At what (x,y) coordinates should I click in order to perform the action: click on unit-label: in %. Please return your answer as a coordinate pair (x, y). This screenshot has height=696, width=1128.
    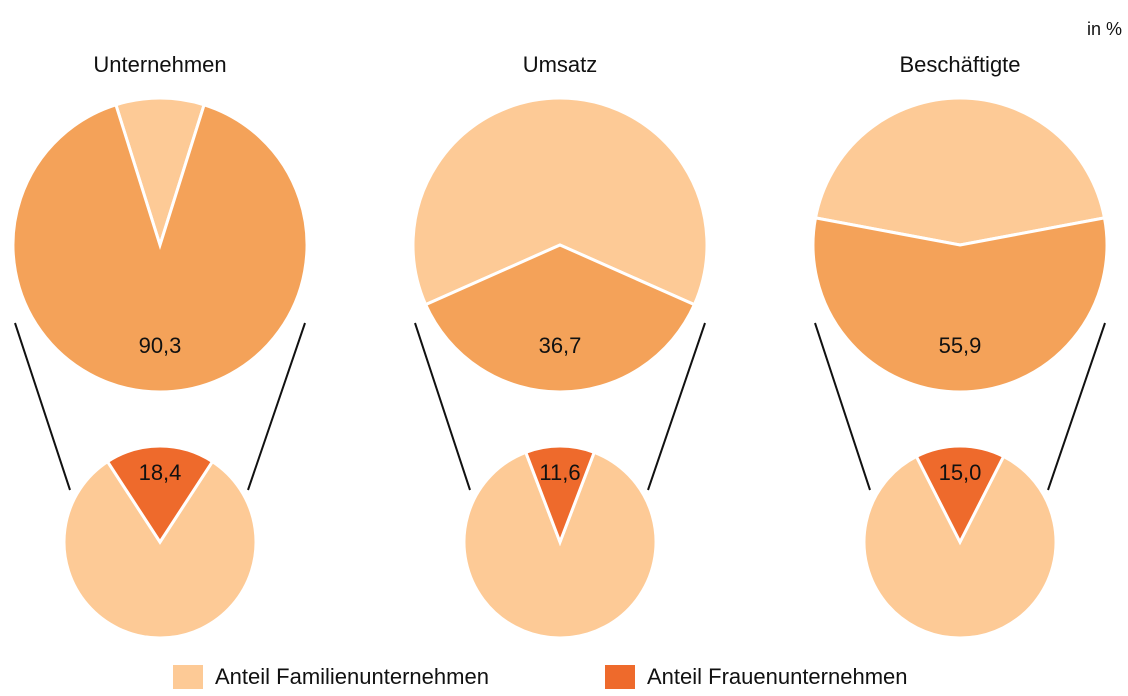
    Looking at the image, I should click on (1104, 29).